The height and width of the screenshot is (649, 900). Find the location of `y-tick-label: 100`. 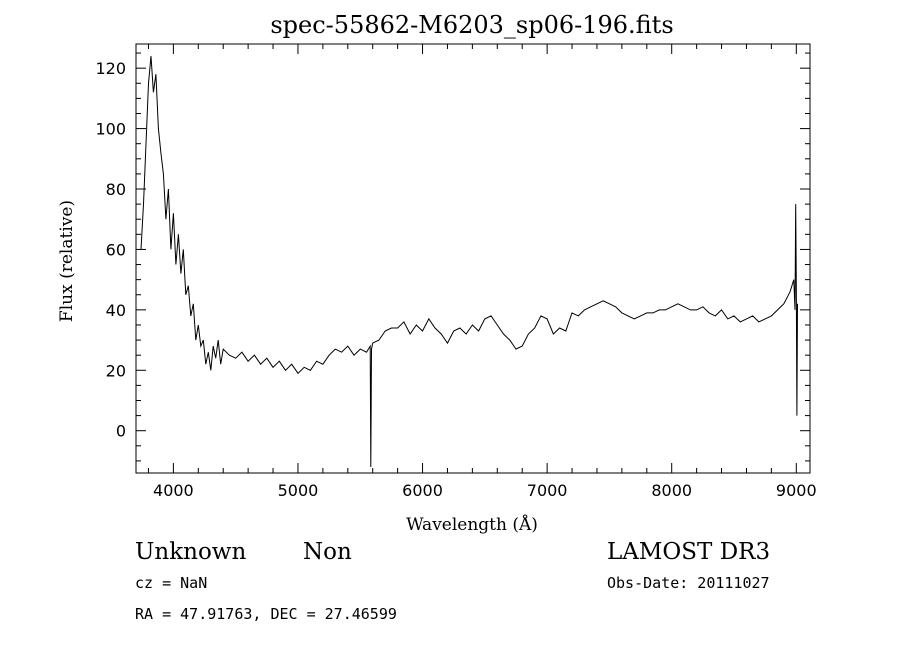

y-tick-label: 100 is located at coordinates (110, 129).